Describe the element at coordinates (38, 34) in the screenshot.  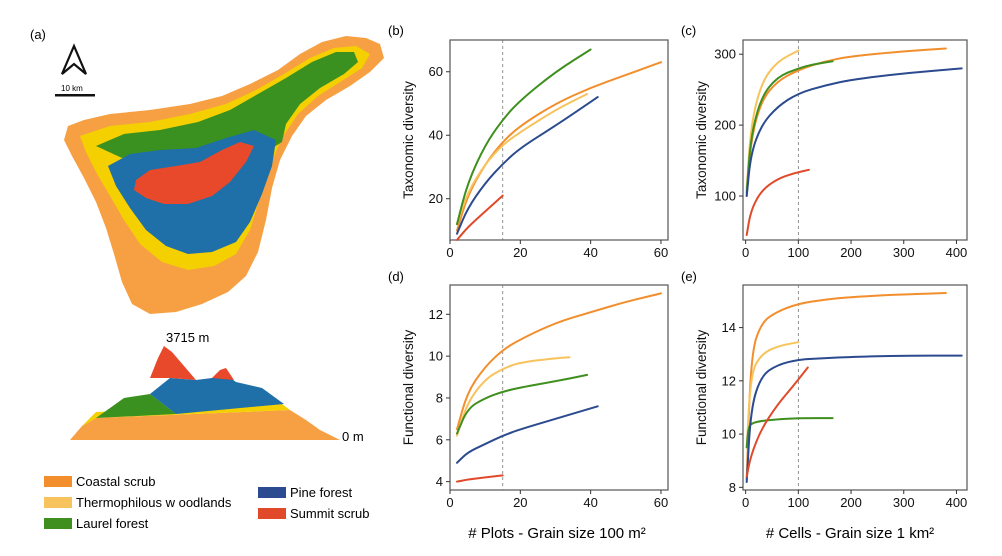
I see `panel-label-a: (a)` at that location.